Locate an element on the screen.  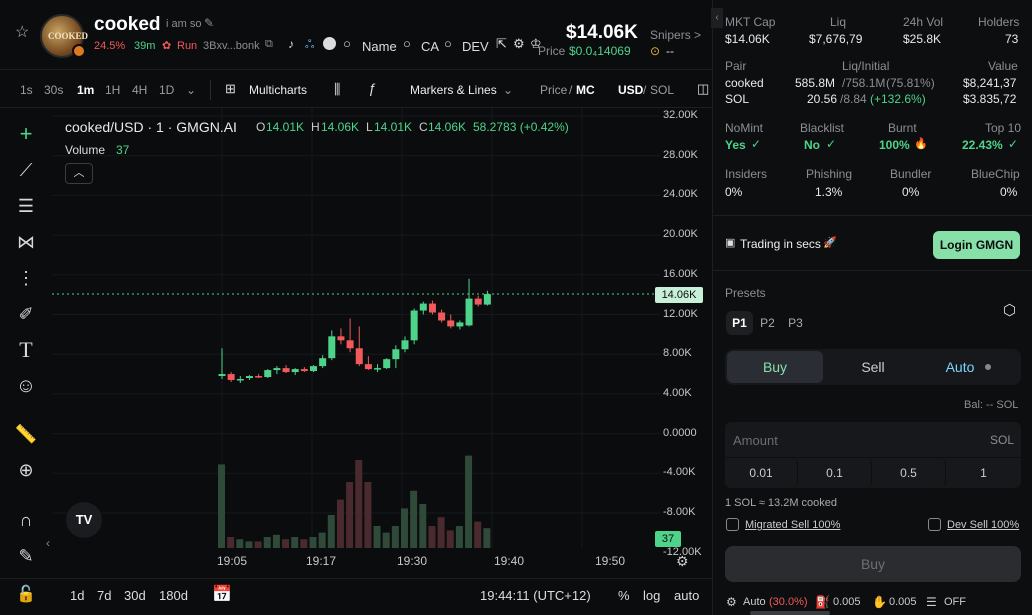
chart-settings-icon: ⚙ is located at coordinates (682, 561).